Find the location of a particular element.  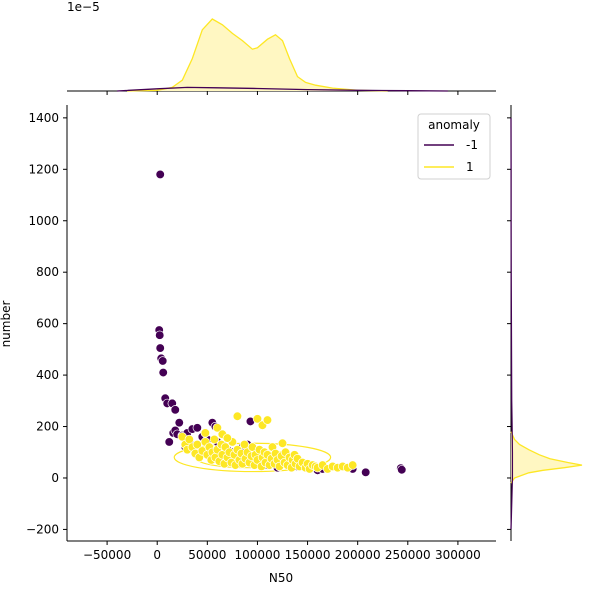

y-tick-label: 1200 is located at coordinates (43, 169).